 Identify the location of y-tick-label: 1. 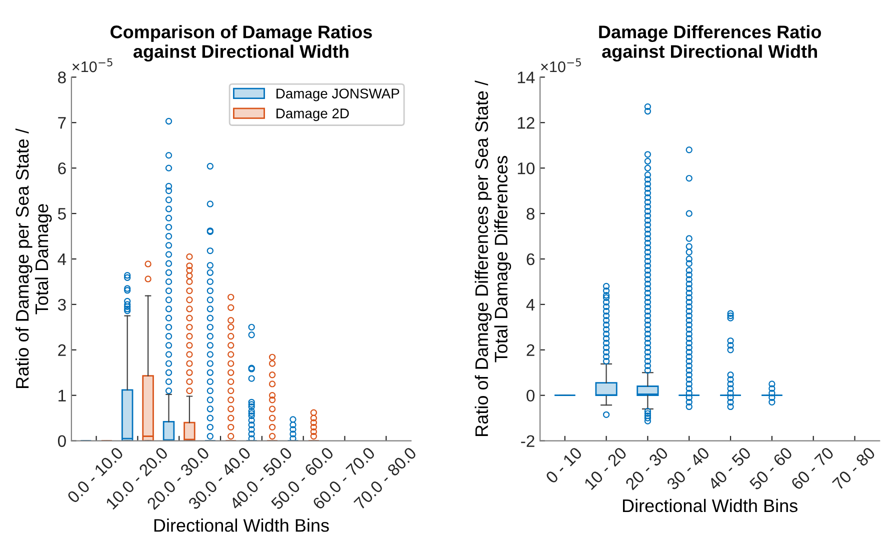
(62, 396).